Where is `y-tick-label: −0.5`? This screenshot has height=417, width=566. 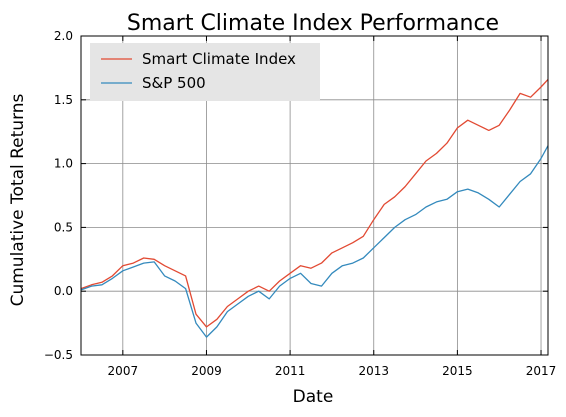
y-tick-label: −0.5 is located at coordinates (58, 355).